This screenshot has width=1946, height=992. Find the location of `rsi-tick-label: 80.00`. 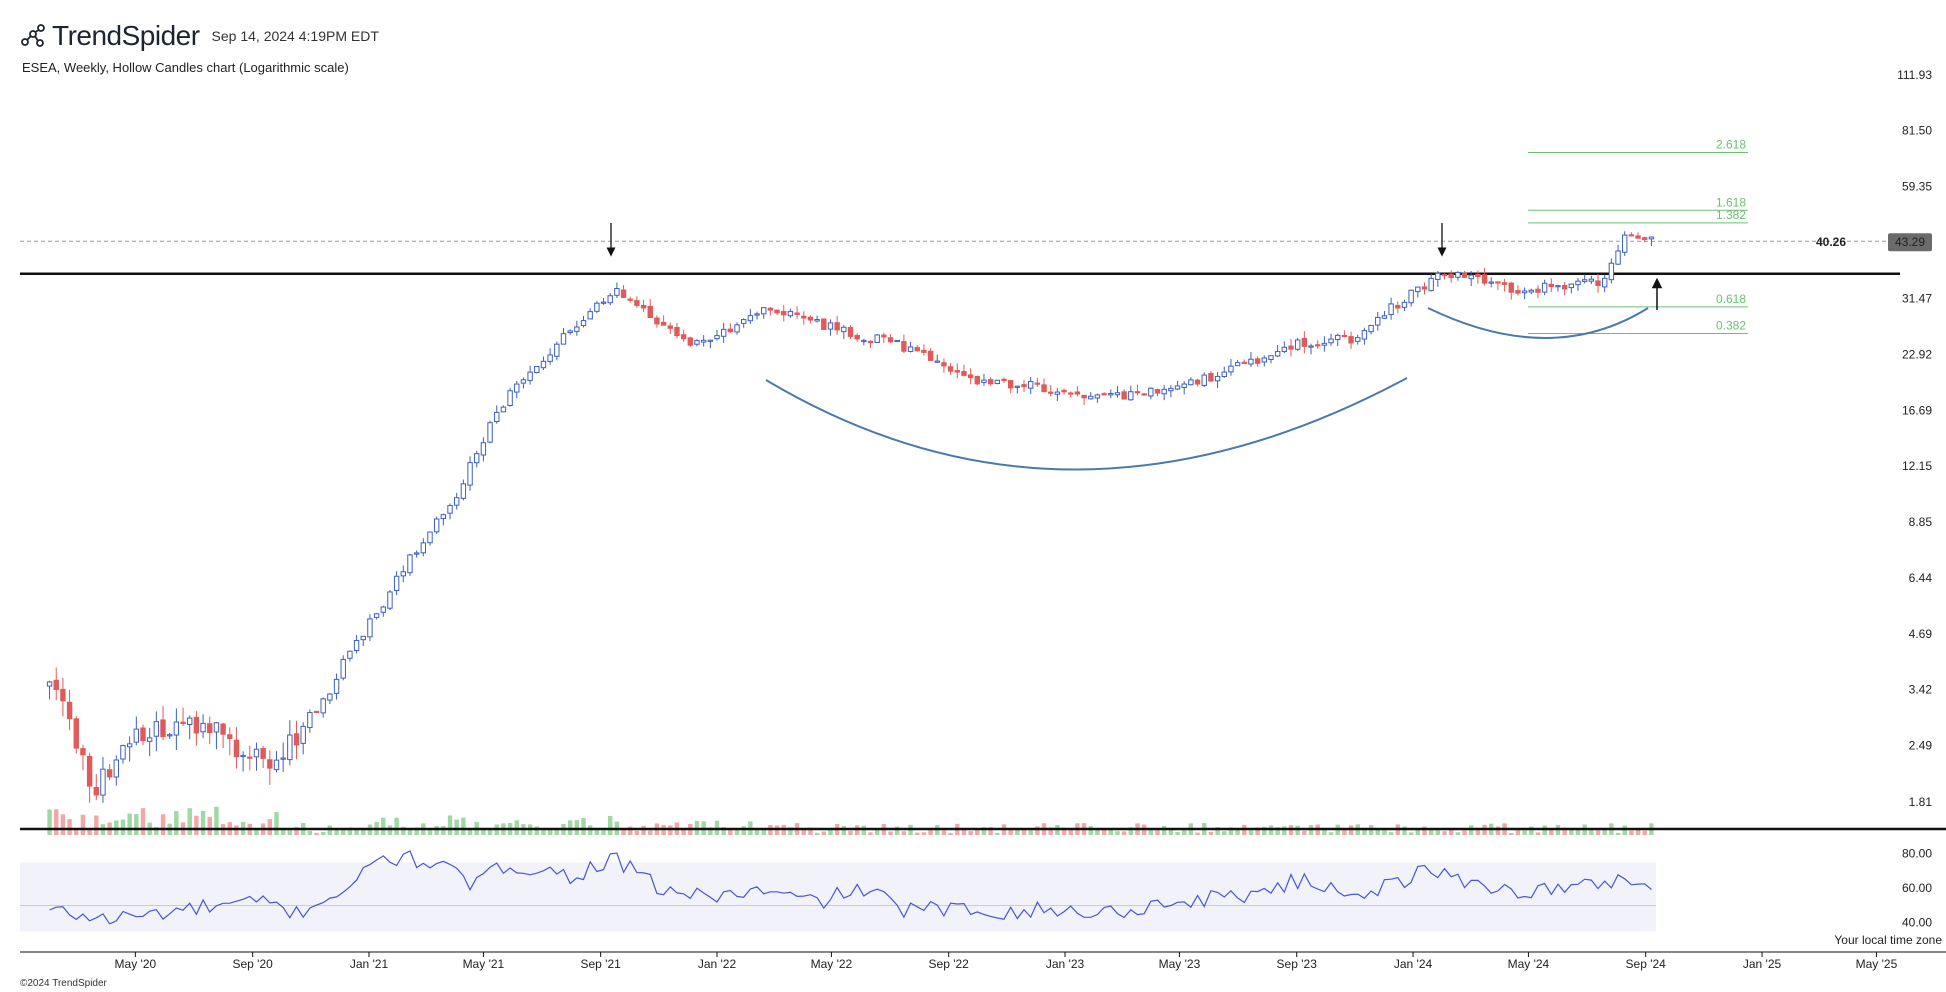

rsi-tick-label: 80.00 is located at coordinates (1917, 854).